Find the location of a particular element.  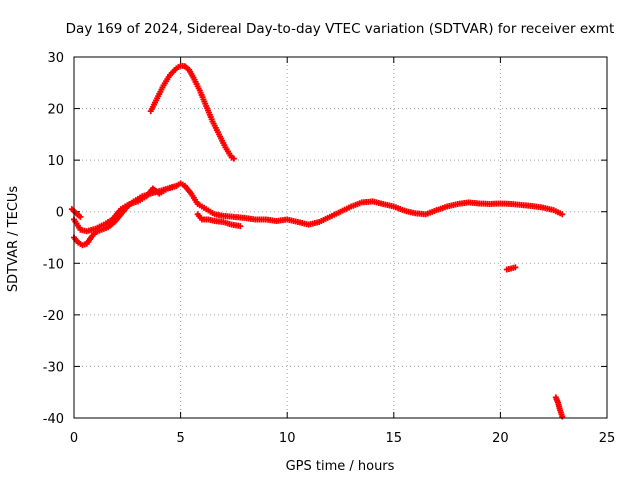

x-tick-label: 15 is located at coordinates (394, 438).